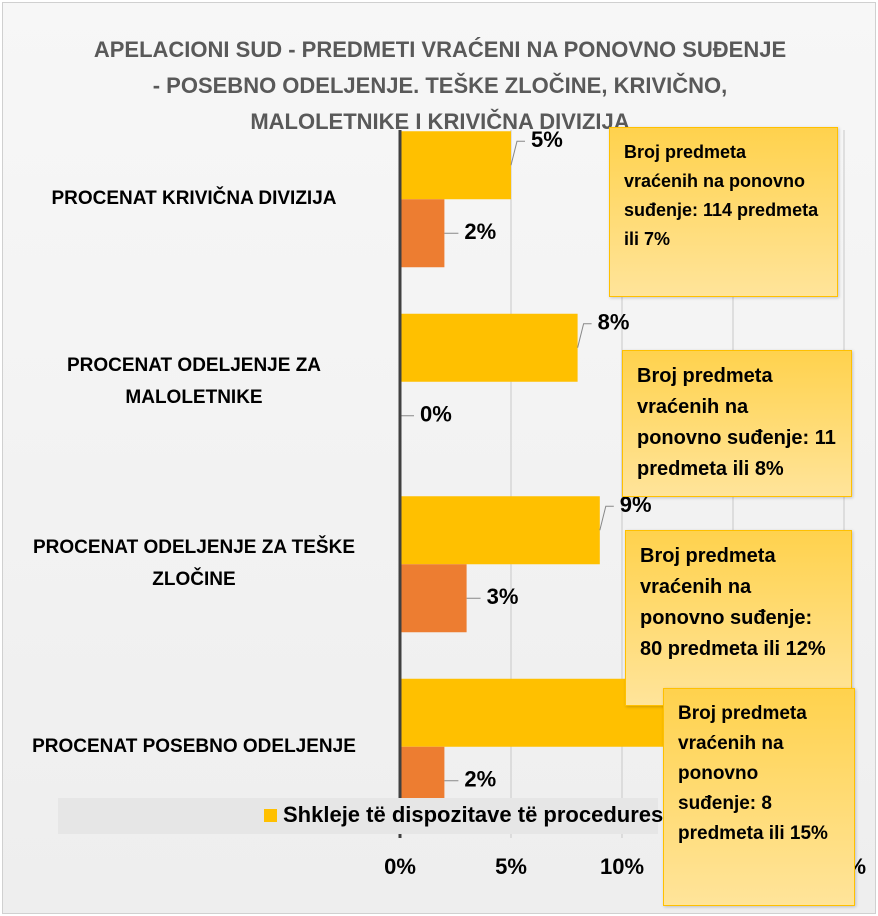 The image size is (878, 916). Describe the element at coordinates (503, 596) in the screenshot. I see `data-label: 3%` at that location.